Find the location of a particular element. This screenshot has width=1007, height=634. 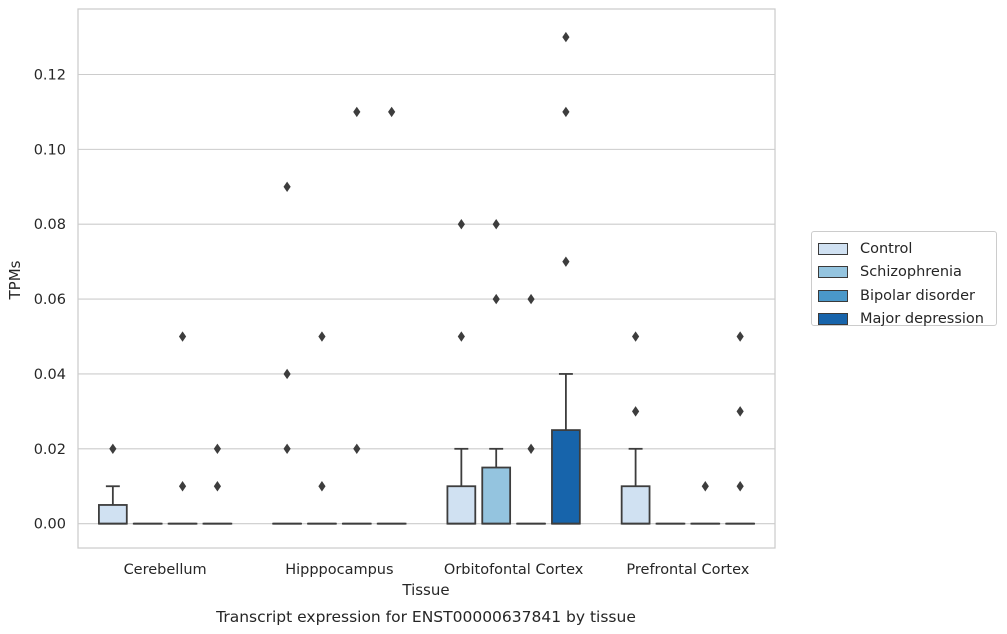

legend-label: Major depression is located at coordinates (922, 319).